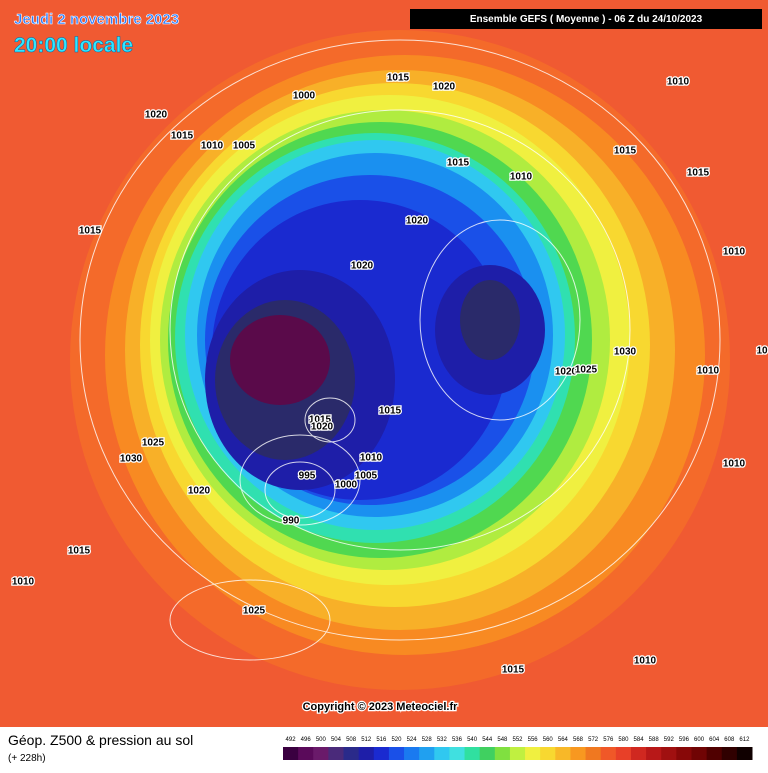 The height and width of the screenshot is (773, 768). What do you see at coordinates (684, 740) in the screenshot?
I see `legend-label: 596` at bounding box center [684, 740].